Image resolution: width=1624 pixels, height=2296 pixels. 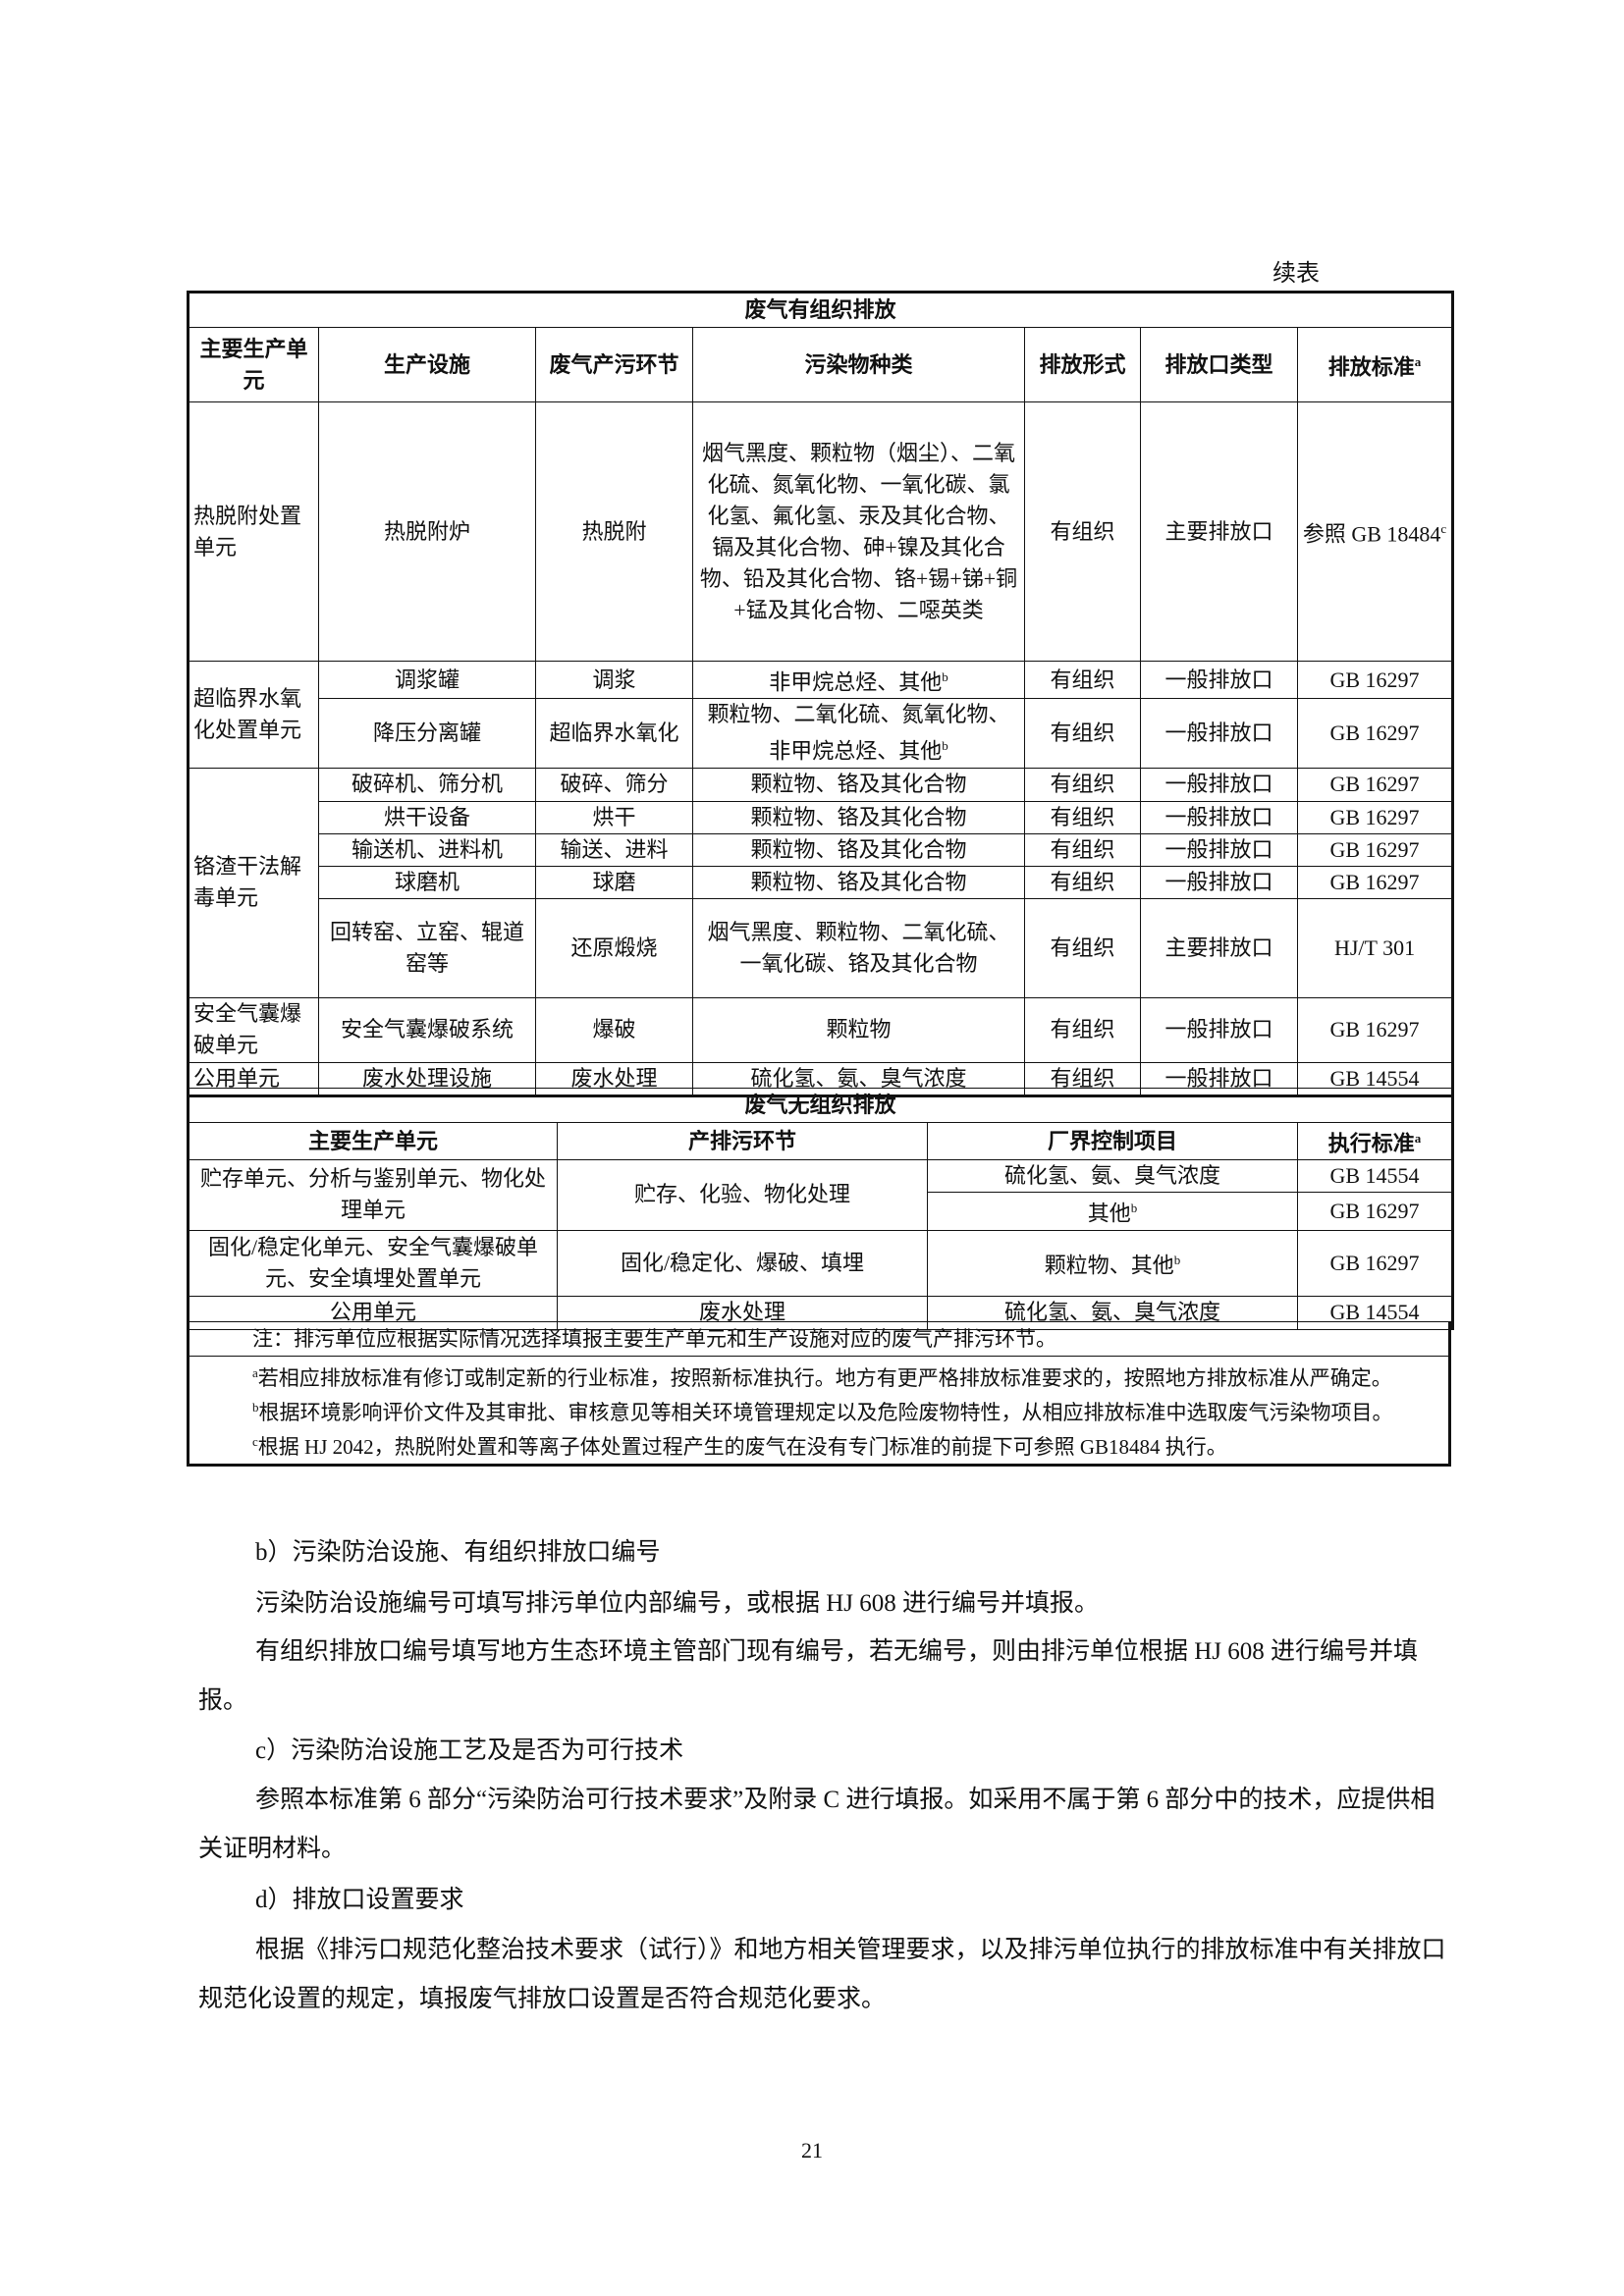 I want to click on facility-cell: 输送机、进料机, so click(x=427, y=850).